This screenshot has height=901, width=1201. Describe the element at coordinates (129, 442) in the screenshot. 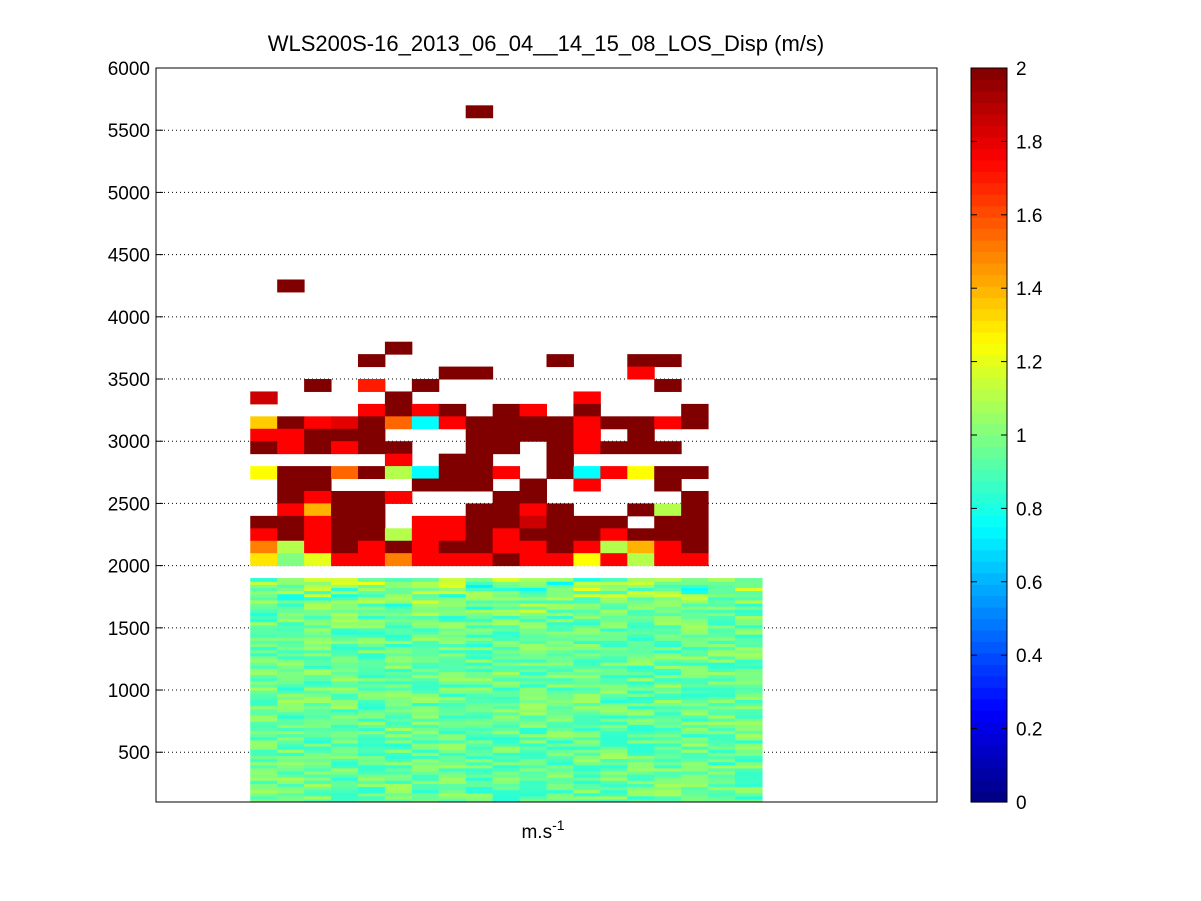

I see `y-tick-label: 3000` at that location.